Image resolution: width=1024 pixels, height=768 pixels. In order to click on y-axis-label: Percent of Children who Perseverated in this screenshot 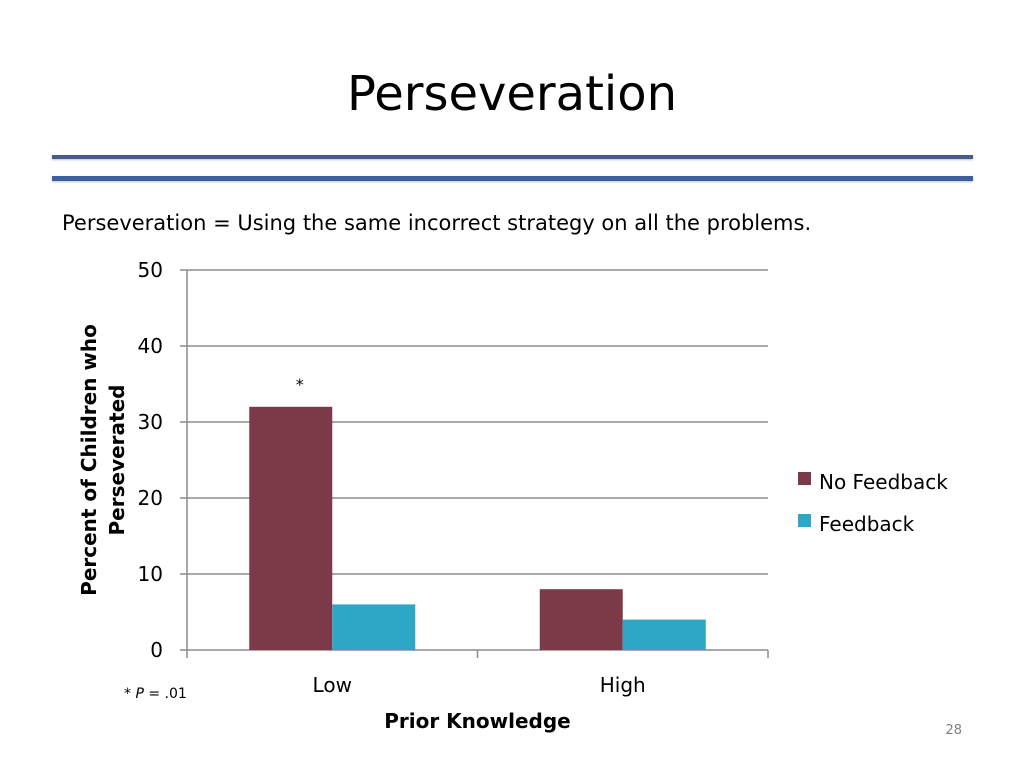, I will do `click(103, 460)`.